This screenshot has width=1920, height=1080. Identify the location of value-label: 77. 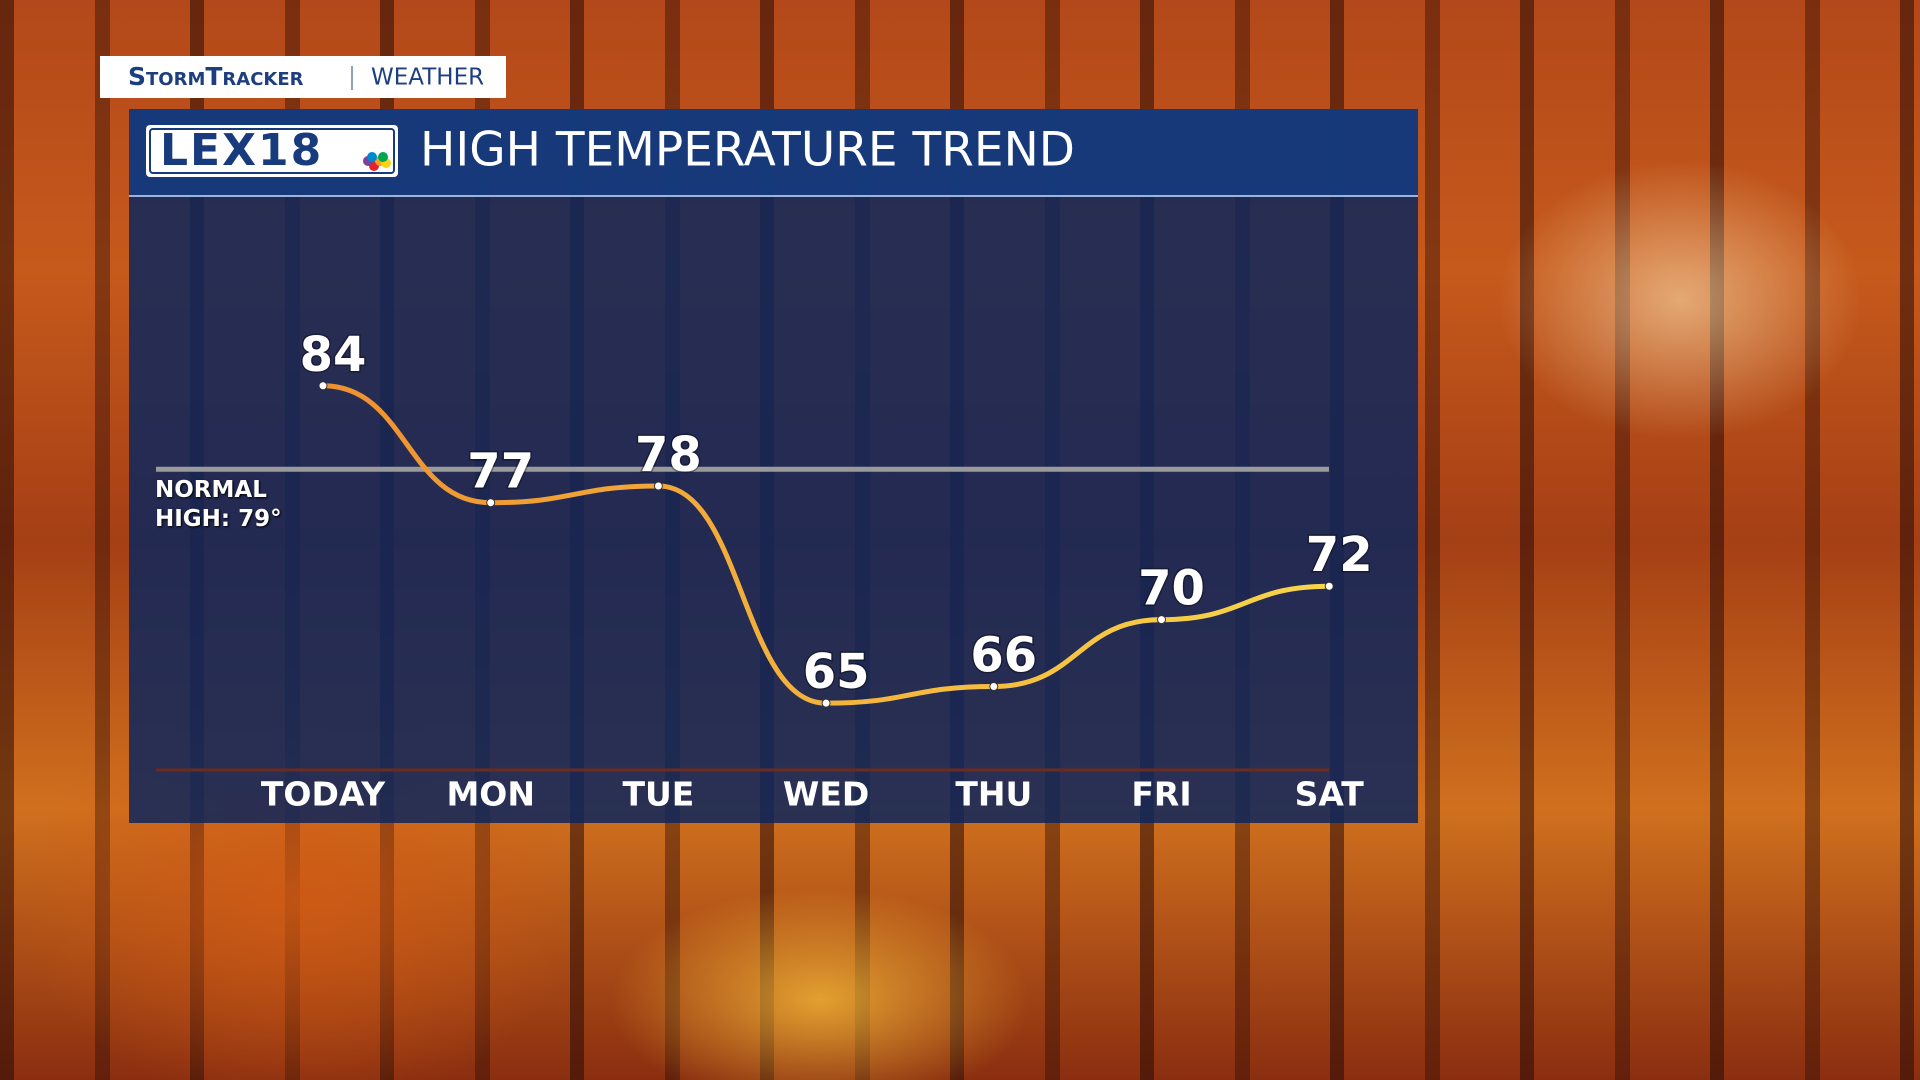
(500, 472).